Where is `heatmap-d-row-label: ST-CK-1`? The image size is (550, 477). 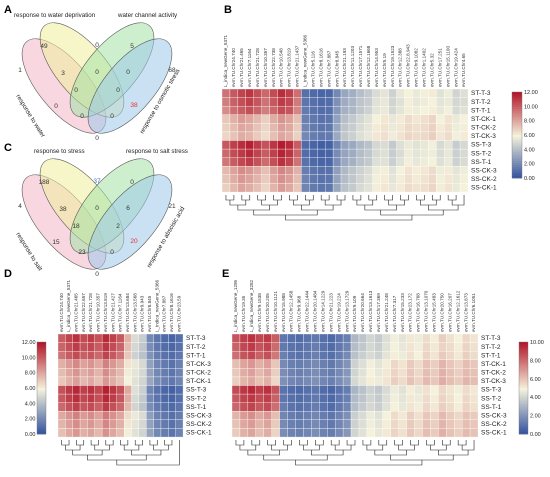 heatmap-d-row-label: ST-CK-1 is located at coordinates (198, 381).